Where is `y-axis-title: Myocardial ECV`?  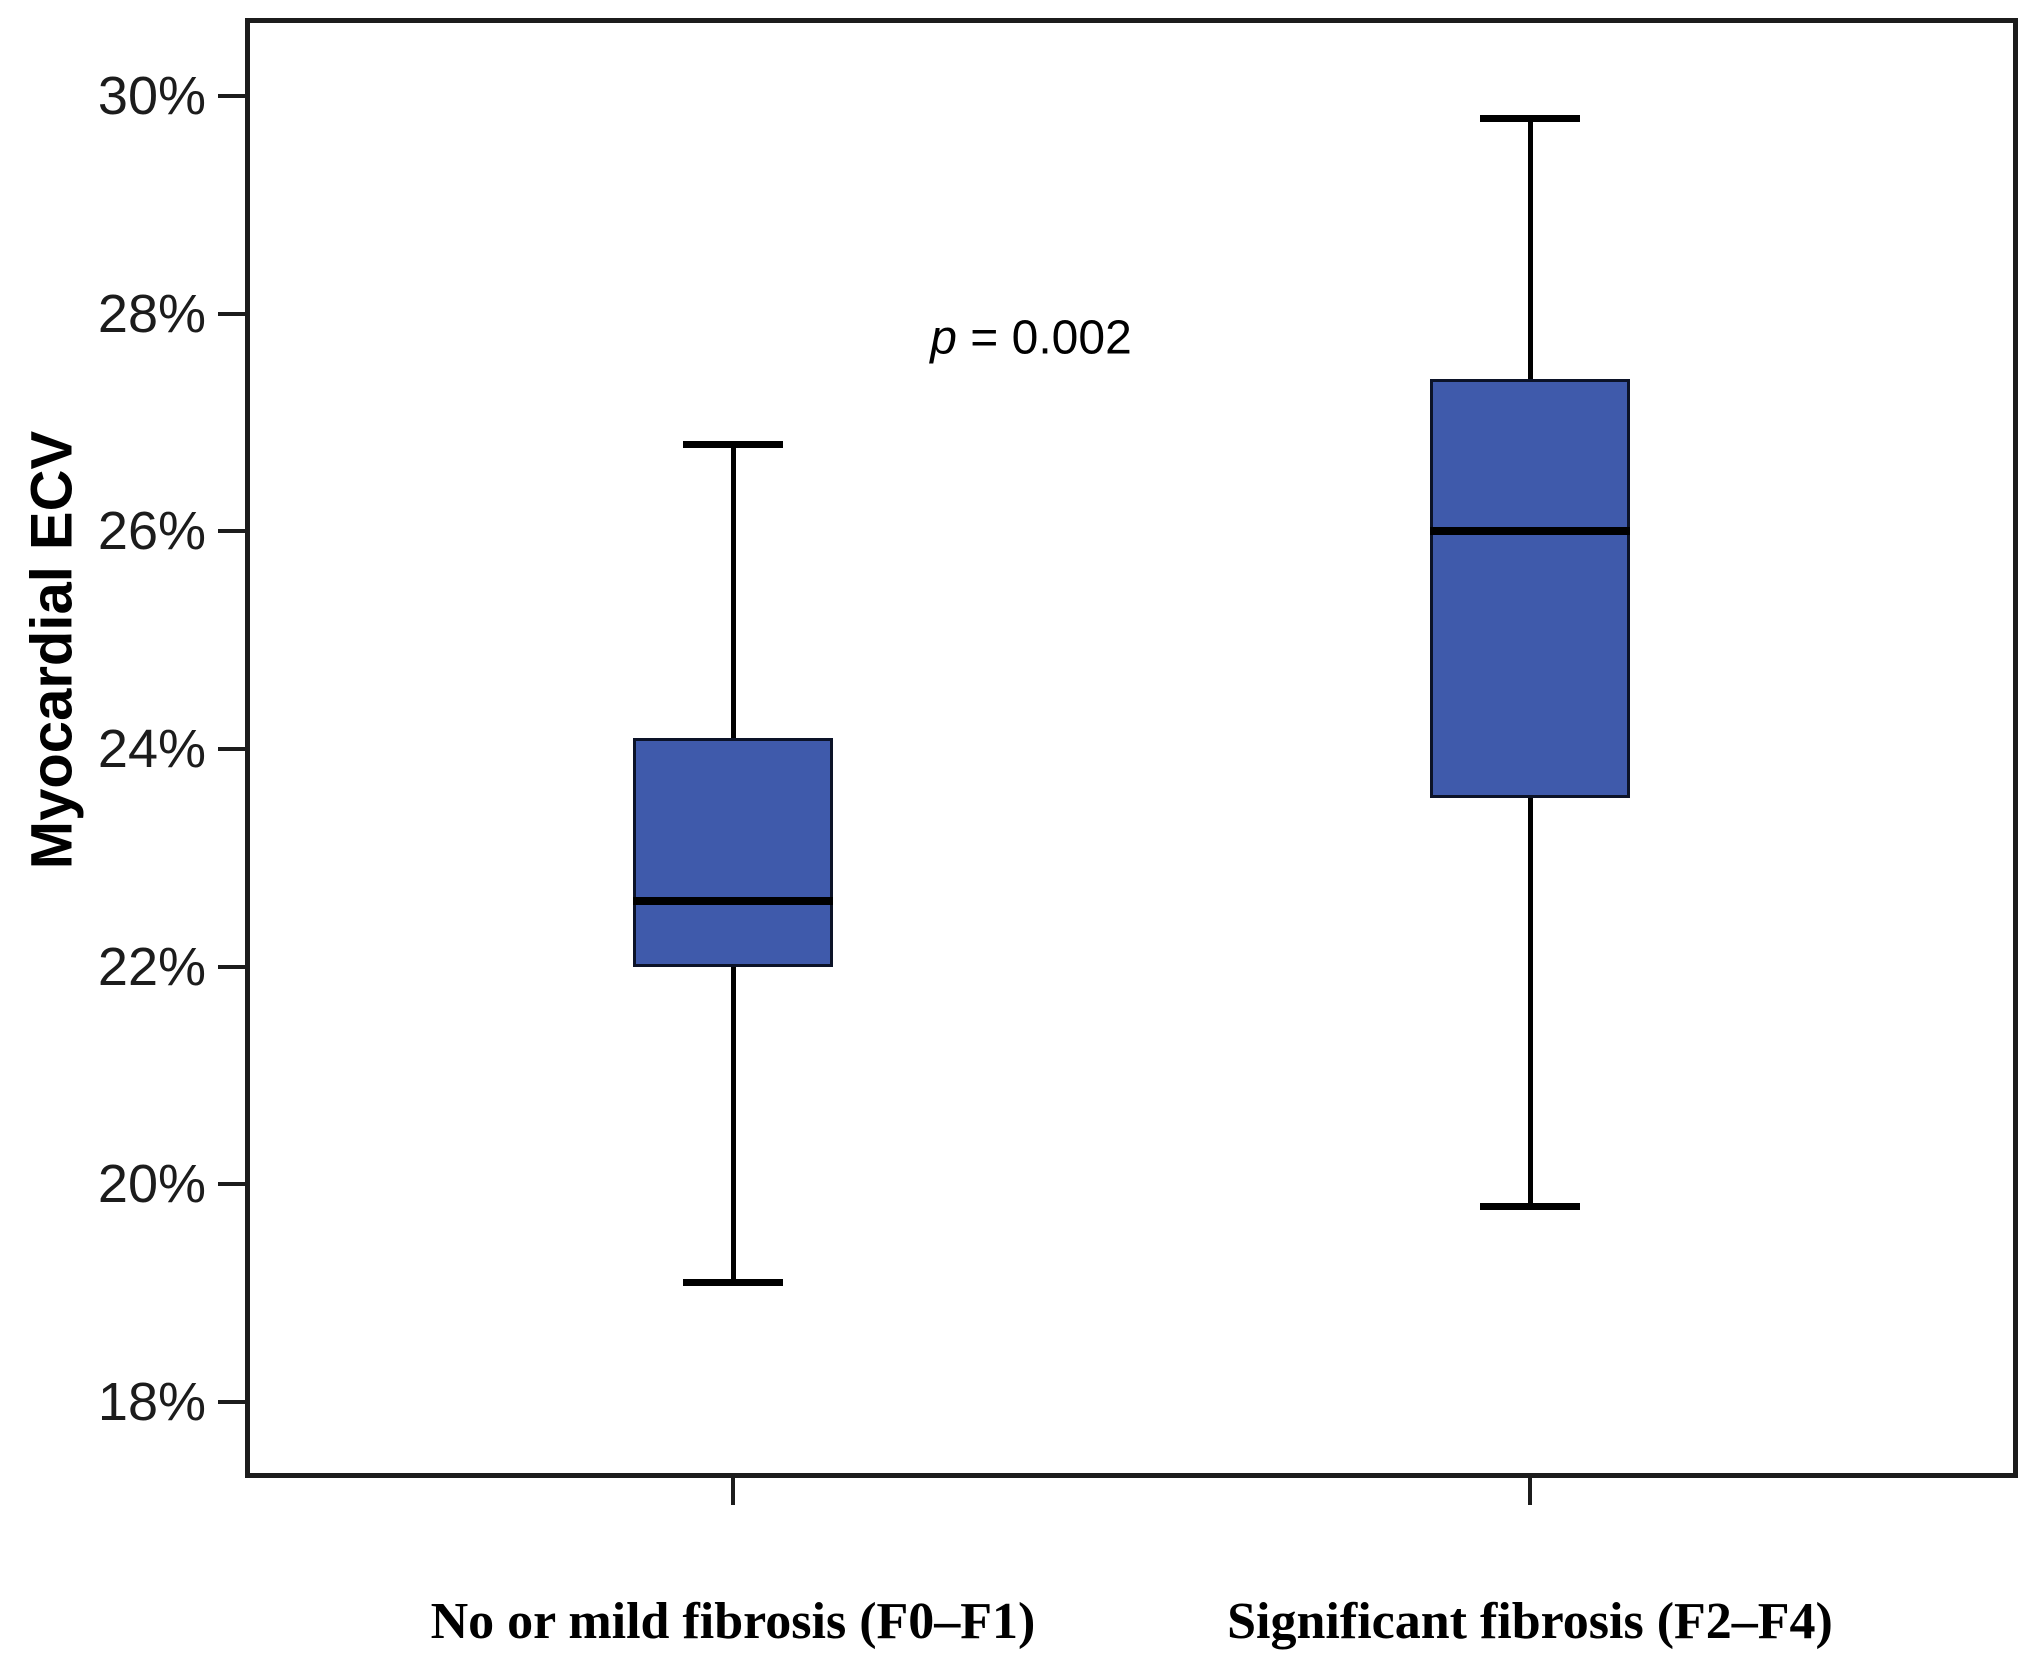 y-axis-title: Myocardial ECV is located at coordinates (52, 650).